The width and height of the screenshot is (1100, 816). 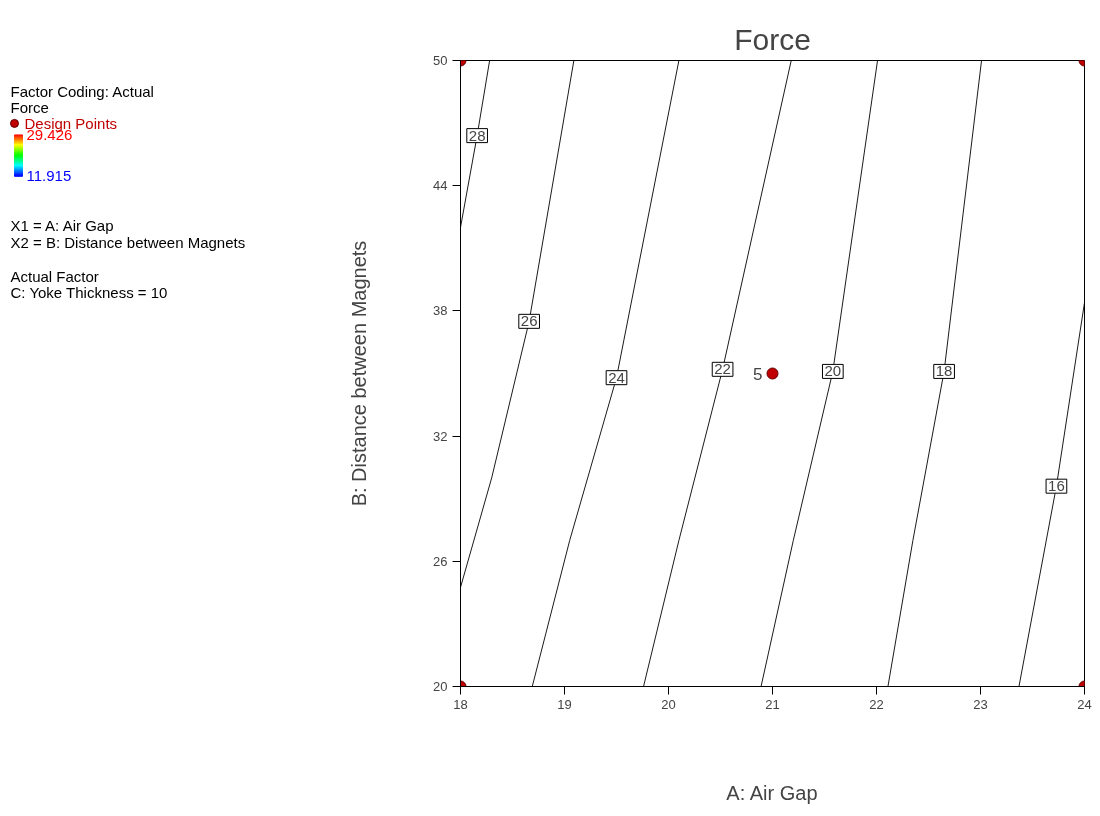 I want to click on chart-title: Force, so click(x=772, y=39).